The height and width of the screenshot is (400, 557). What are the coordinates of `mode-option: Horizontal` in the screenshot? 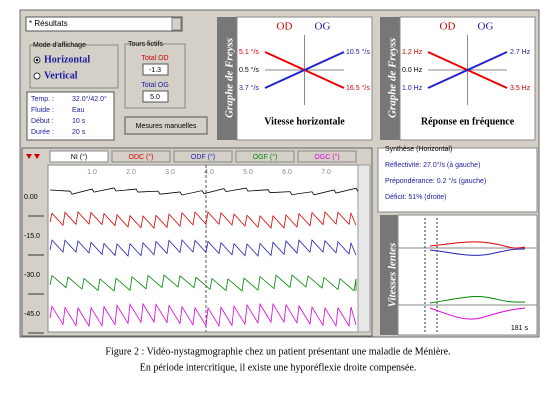 It's located at (67, 59).